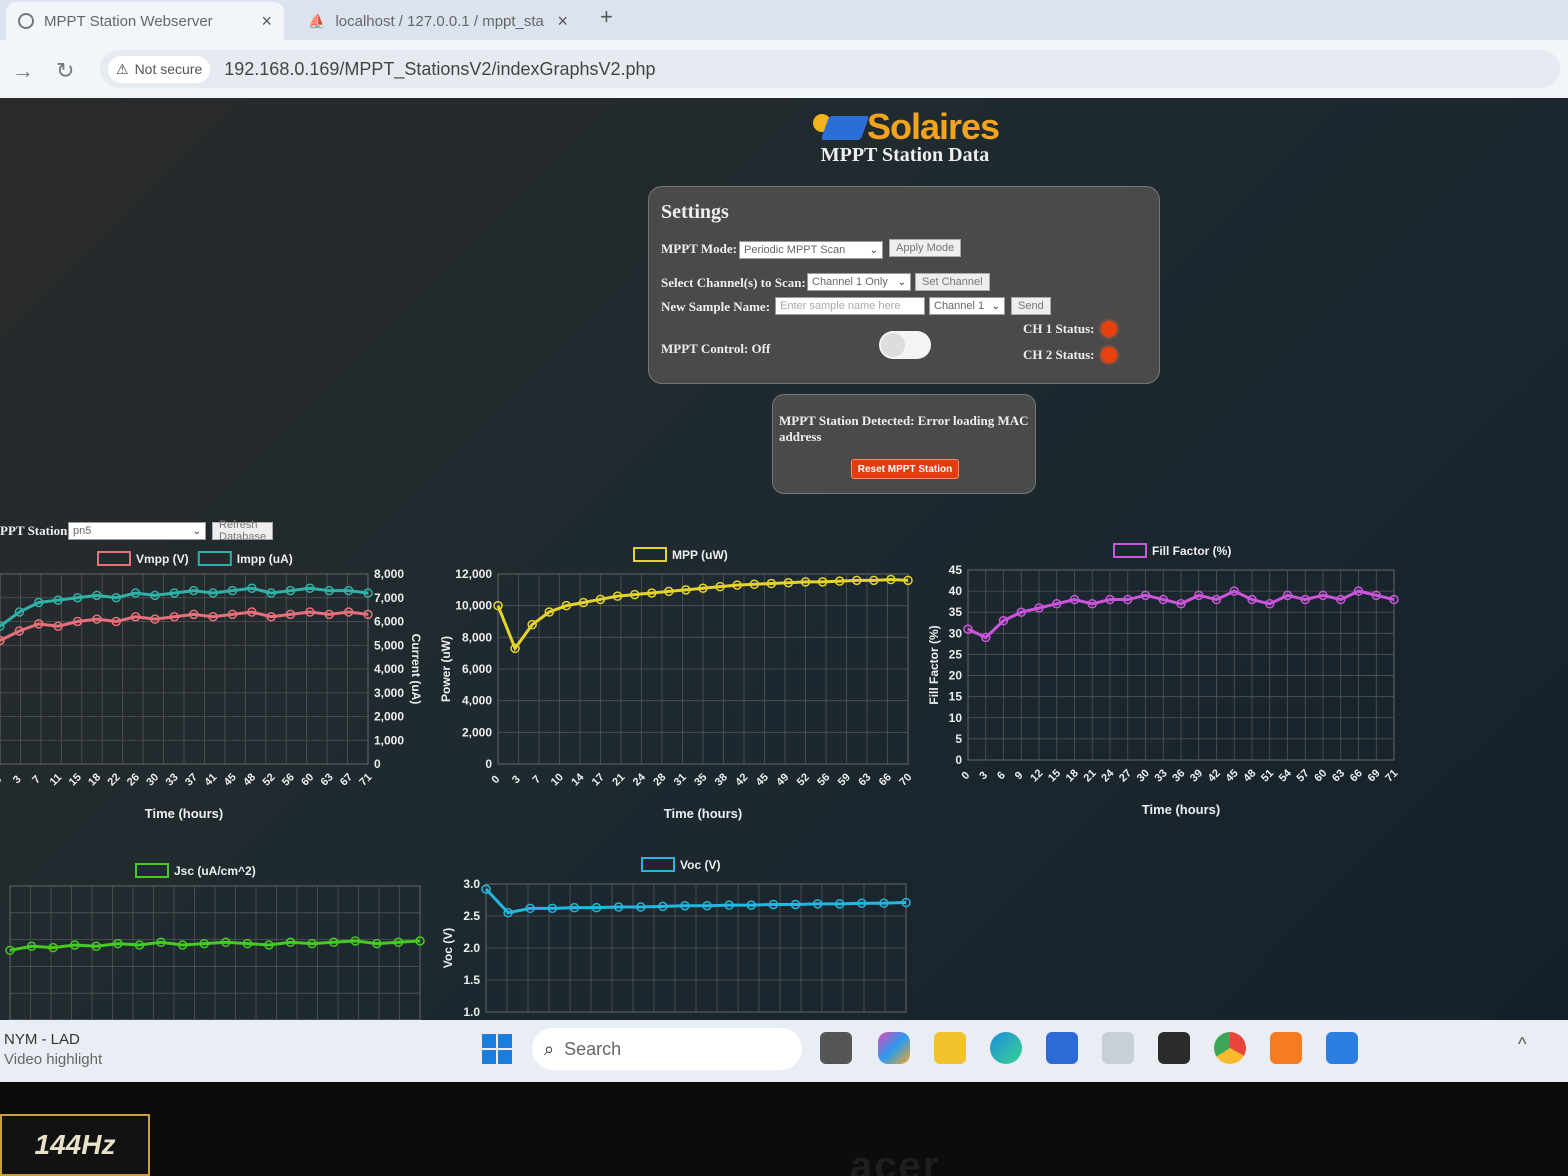 Image resolution: width=1568 pixels, height=1176 pixels. I want to click on y-tick-label: 20, so click(956, 676).